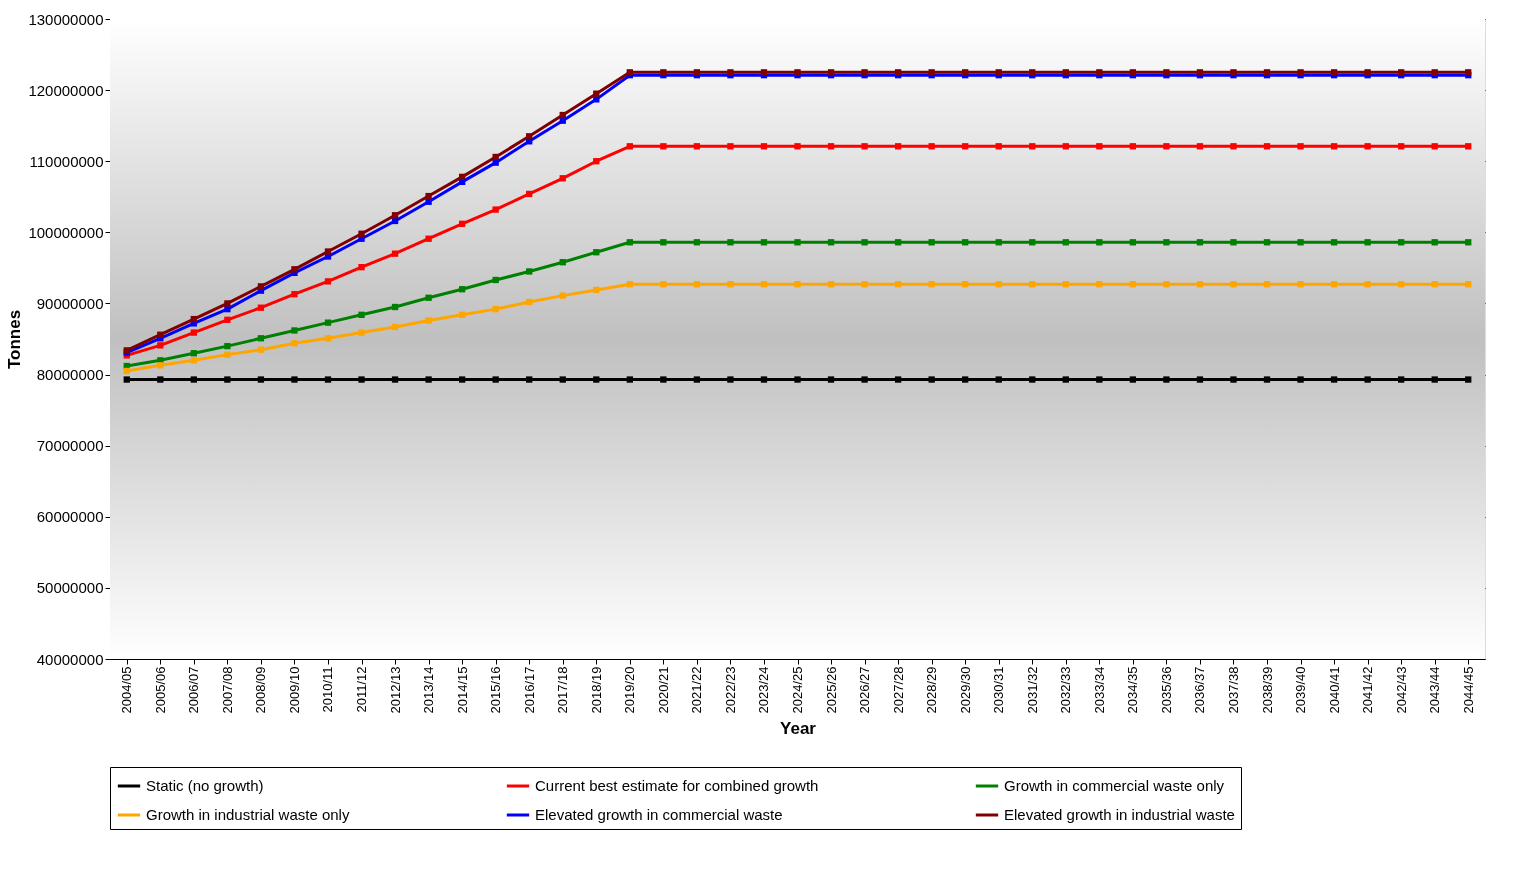 The height and width of the screenshot is (869, 1535). I want to click on x-tick-label: 2004/05, so click(127, 690).